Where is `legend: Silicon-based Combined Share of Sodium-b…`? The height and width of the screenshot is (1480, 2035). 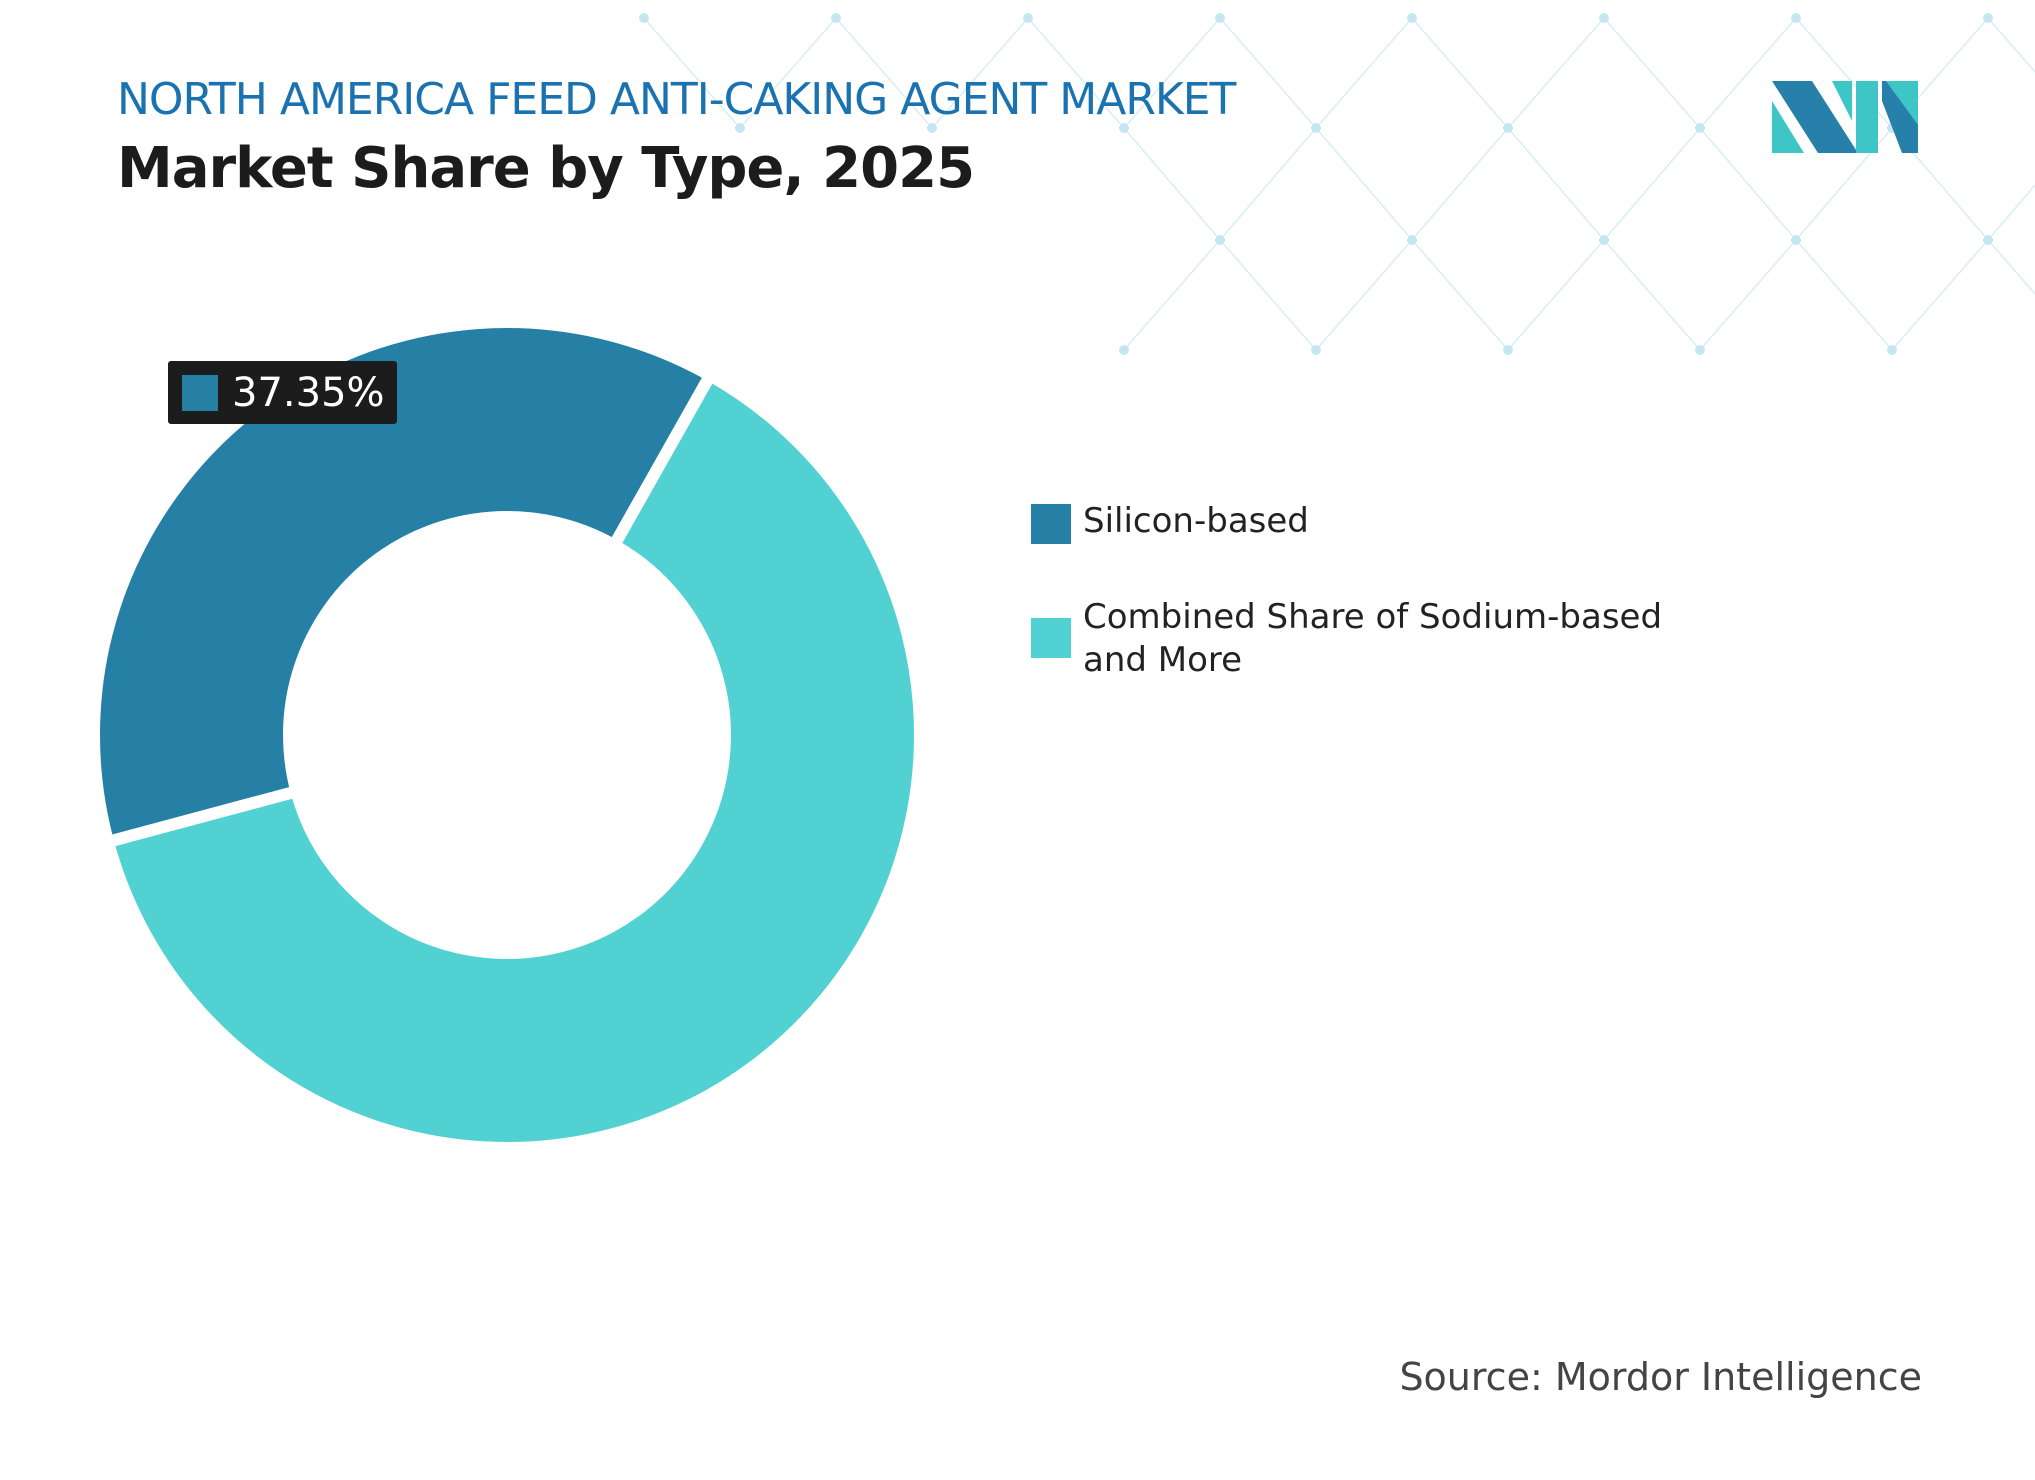
legend: Silicon-based Combined Share of Sodium-b… is located at coordinates (1377, 617).